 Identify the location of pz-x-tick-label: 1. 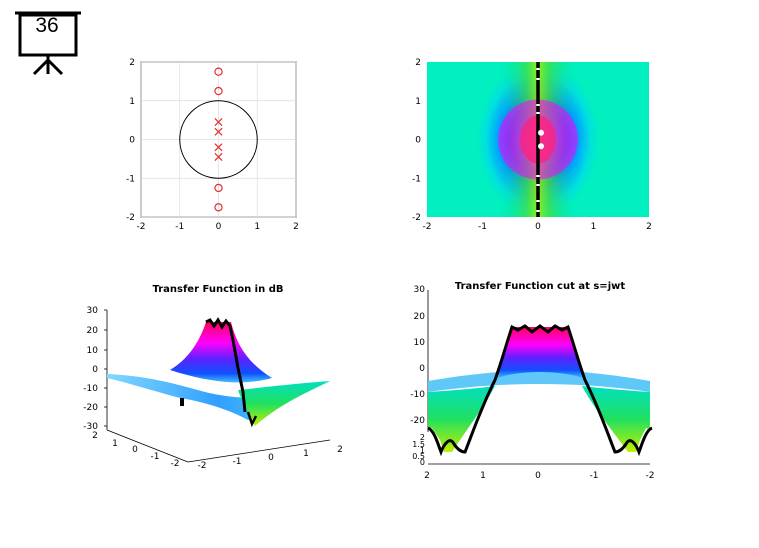
(257, 227).